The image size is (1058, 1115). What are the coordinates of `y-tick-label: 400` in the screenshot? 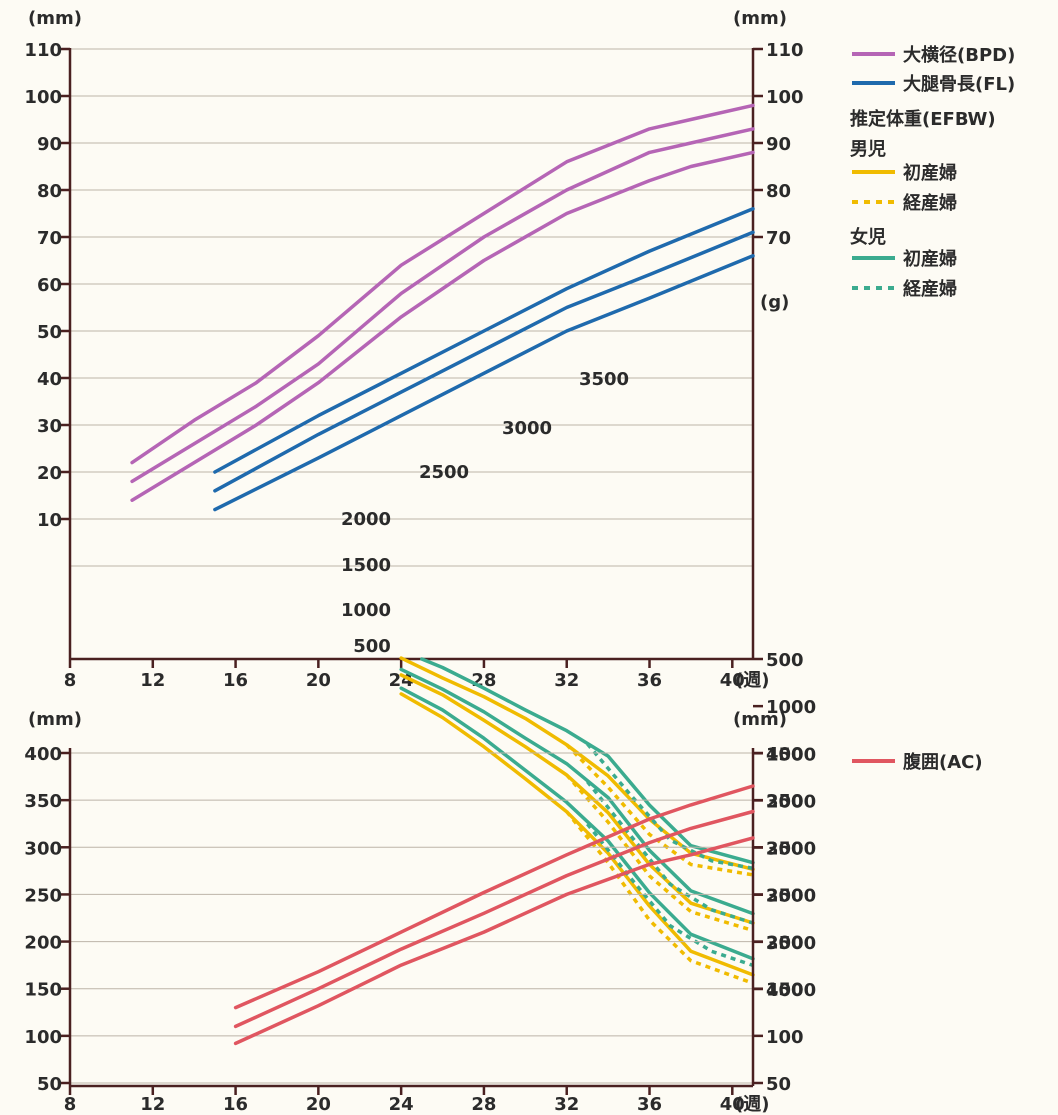 It's located at (43, 754).